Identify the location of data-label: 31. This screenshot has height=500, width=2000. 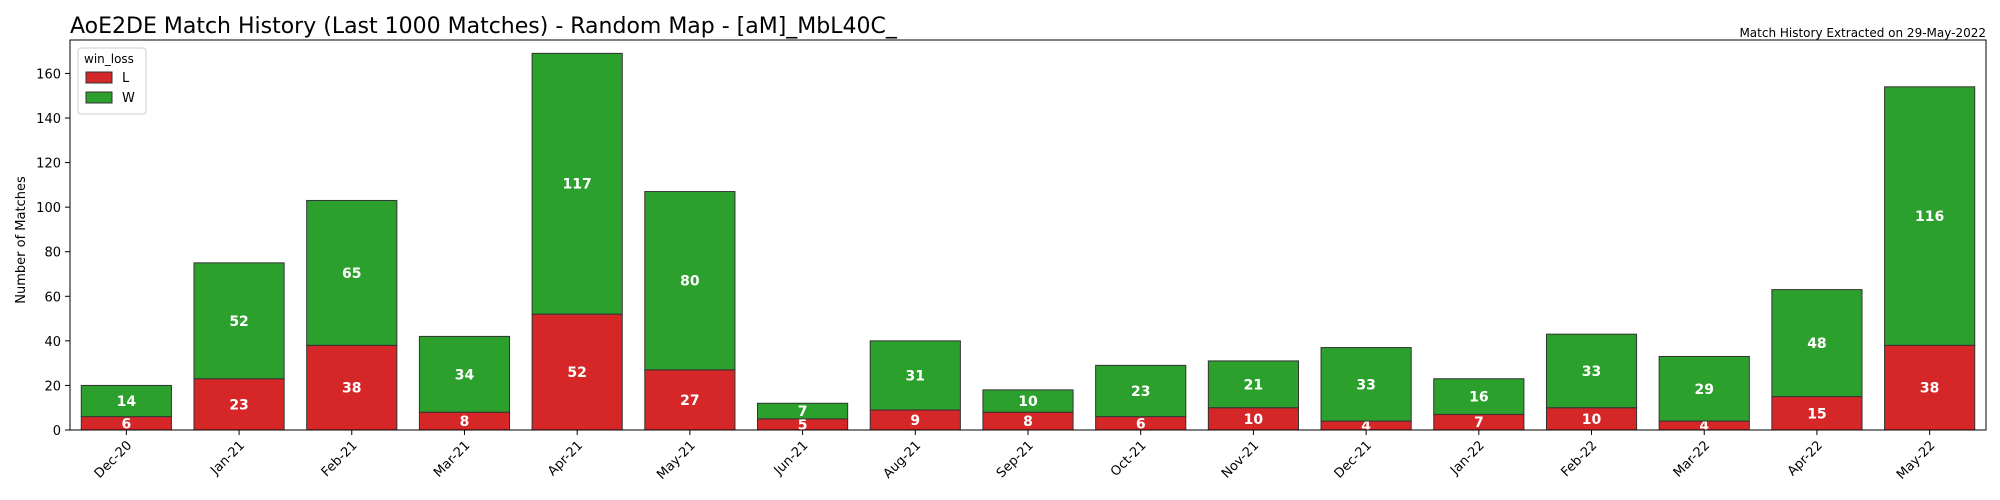
(915, 376).